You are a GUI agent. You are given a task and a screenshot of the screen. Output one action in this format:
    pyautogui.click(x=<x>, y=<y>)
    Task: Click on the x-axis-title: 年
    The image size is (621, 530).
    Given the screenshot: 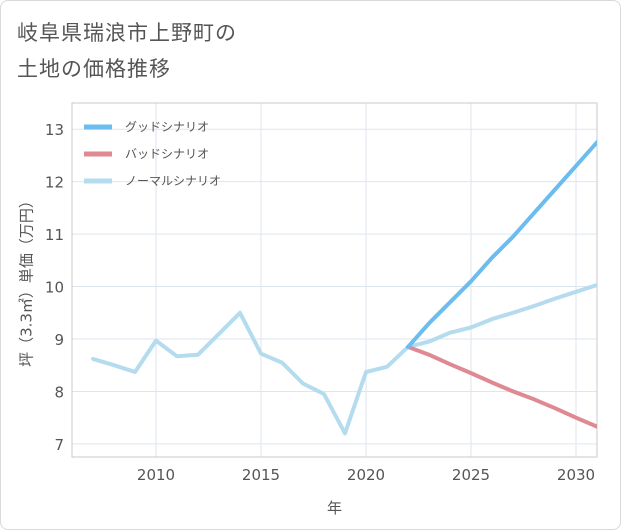 What is the action you would take?
    pyautogui.click(x=334, y=508)
    